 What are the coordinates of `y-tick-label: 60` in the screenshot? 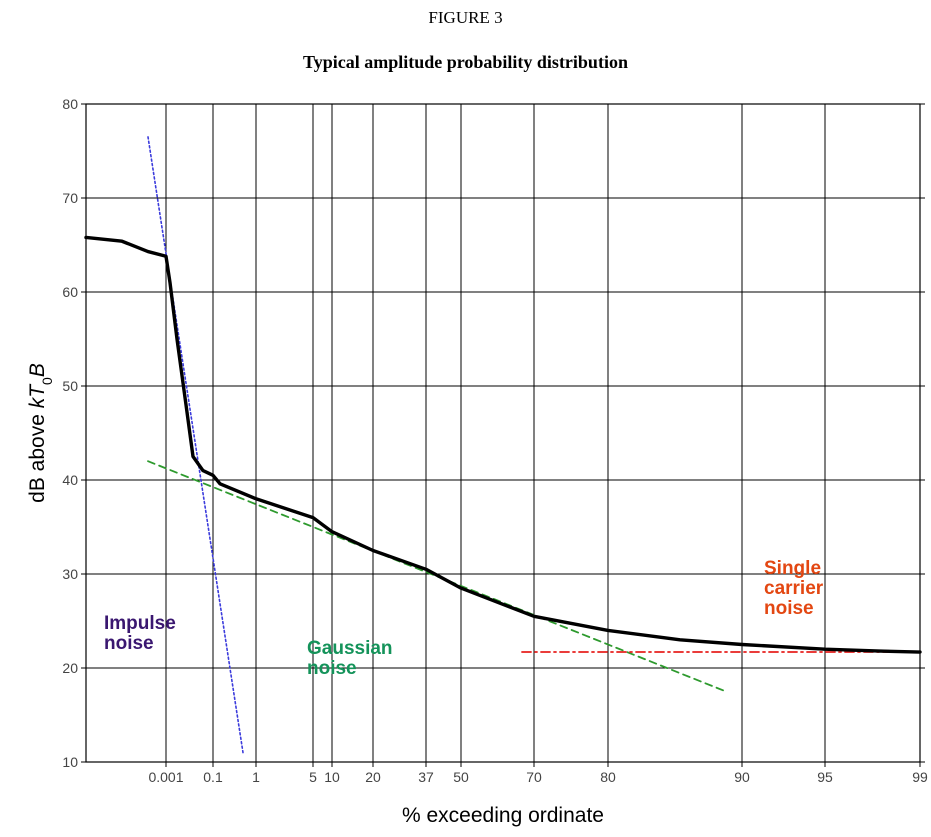 It's located at (70, 292).